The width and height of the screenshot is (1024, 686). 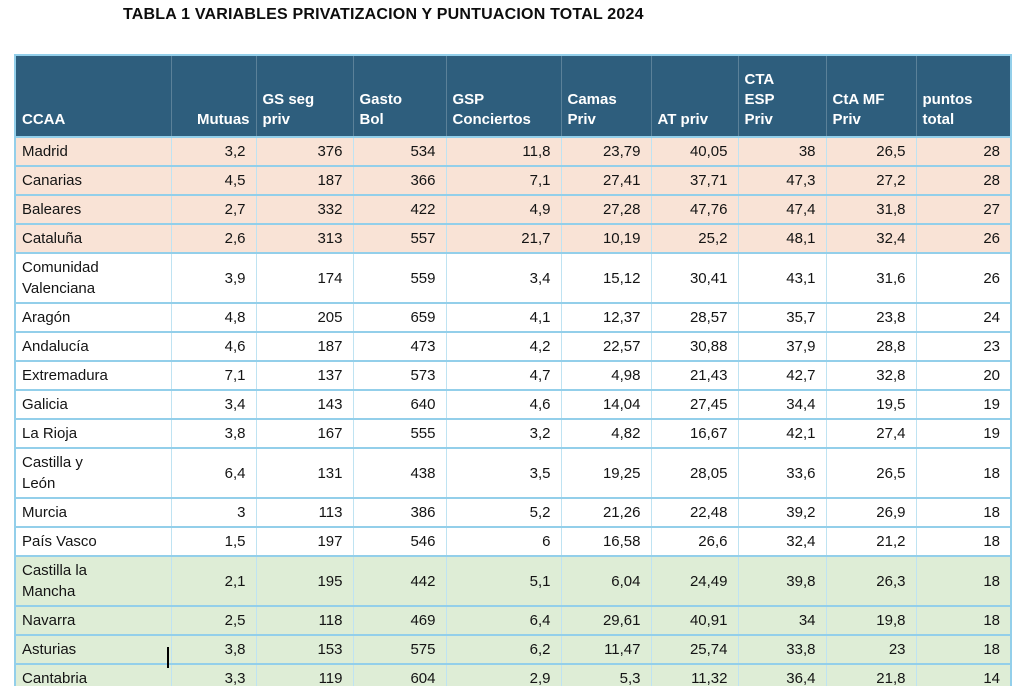 What do you see at coordinates (503, 317) in the screenshot?
I see `cell-value: 4,1` at bounding box center [503, 317].